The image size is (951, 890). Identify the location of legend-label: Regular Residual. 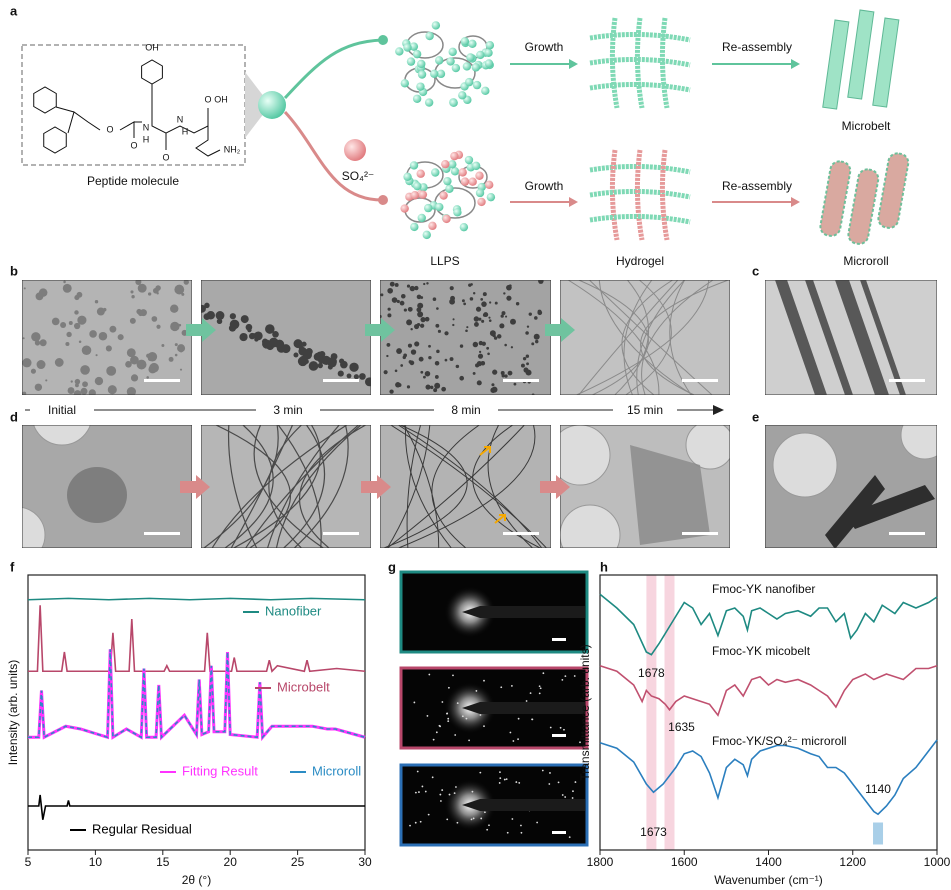
(142, 828).